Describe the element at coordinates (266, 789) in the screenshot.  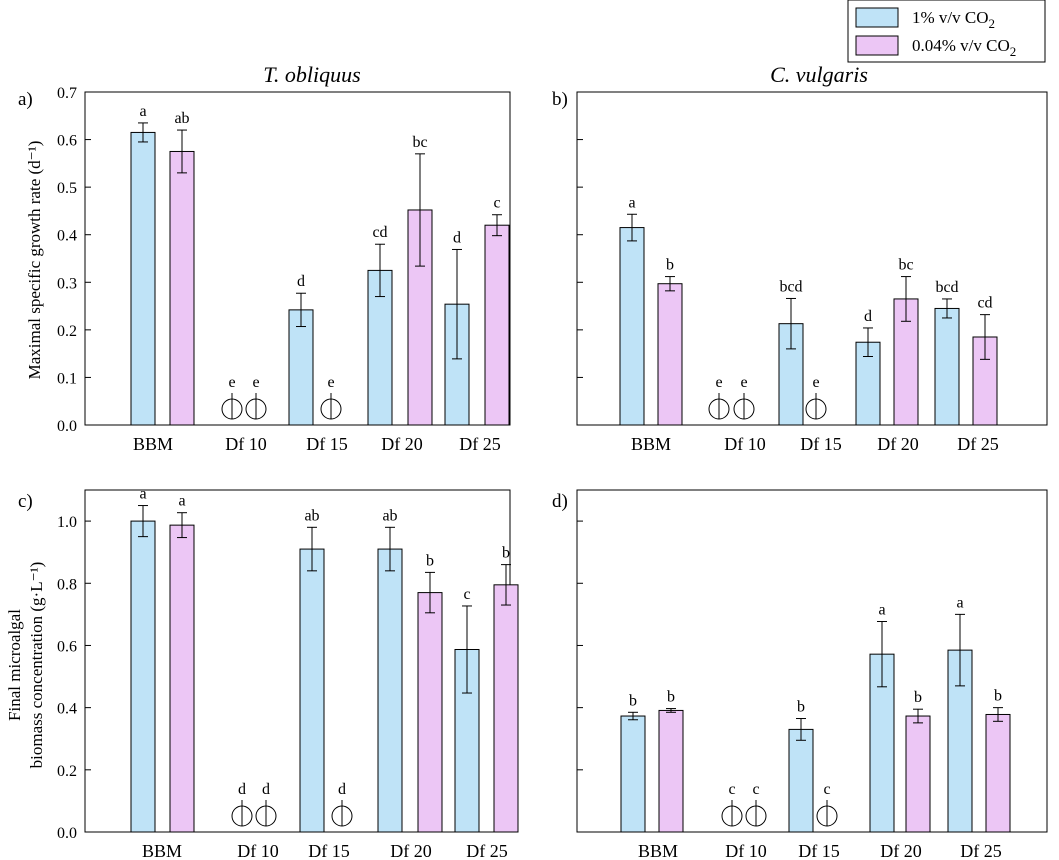
I see `sig-letter-c-1-1: d` at that location.